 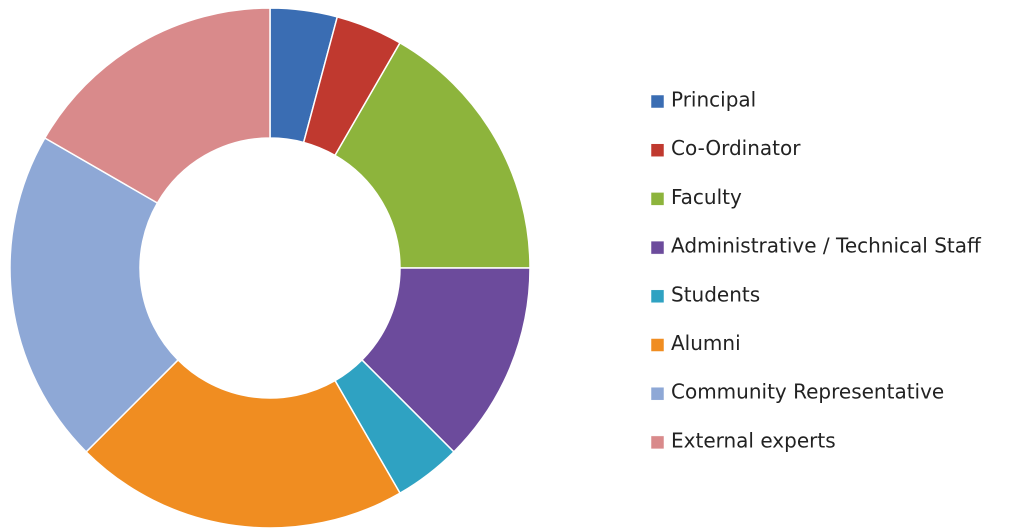 What do you see at coordinates (736, 148) in the screenshot?
I see `legend-label: Co-Ordinator` at bounding box center [736, 148].